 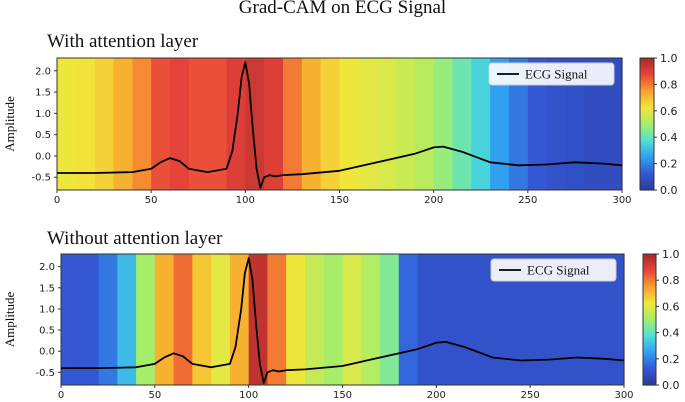 What do you see at coordinates (135, 238) in the screenshot?
I see `panel-title-without-attention: Without attention layer` at bounding box center [135, 238].